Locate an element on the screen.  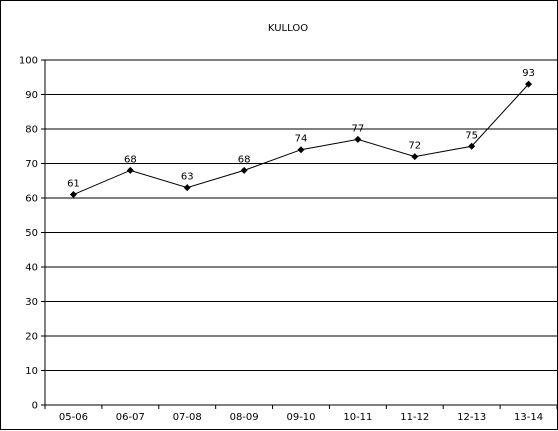
y-tick-labels: 0 10 20 30 40 50 60 70 80 90 100 is located at coordinates (32, 234).